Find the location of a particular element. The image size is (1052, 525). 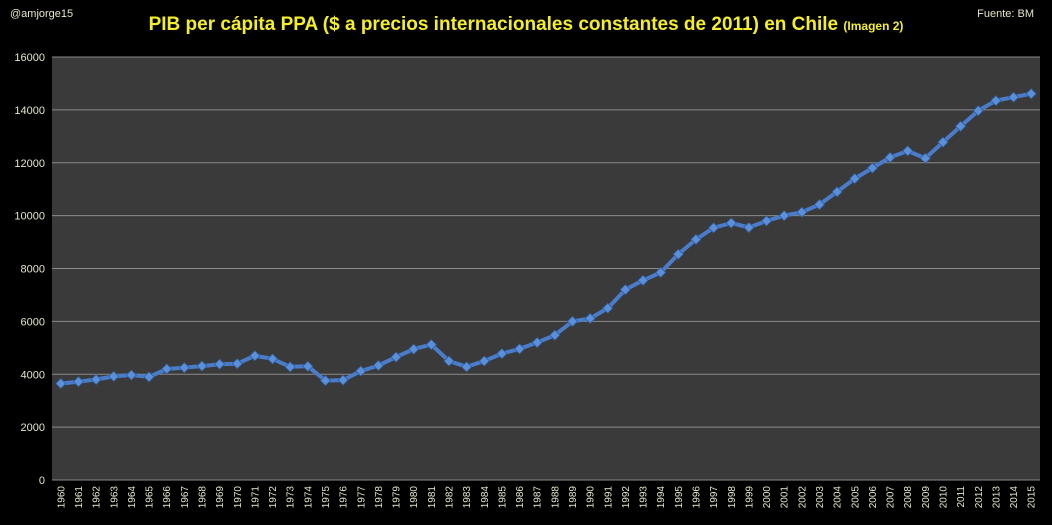

x-tick-label: 1990 is located at coordinates (591, 497).